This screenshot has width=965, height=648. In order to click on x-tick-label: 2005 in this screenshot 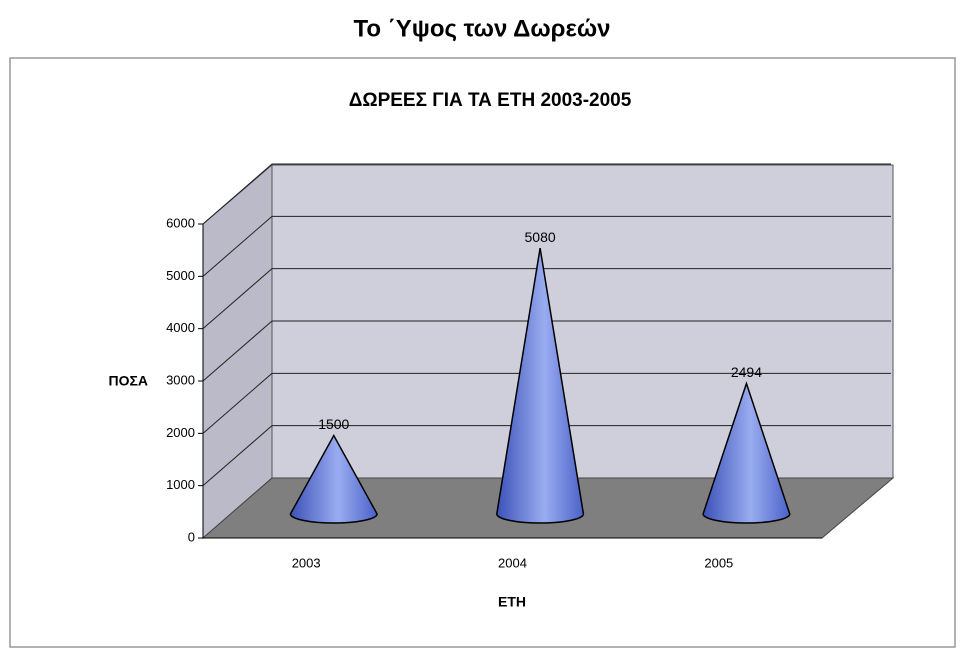, I will do `click(718, 562)`.